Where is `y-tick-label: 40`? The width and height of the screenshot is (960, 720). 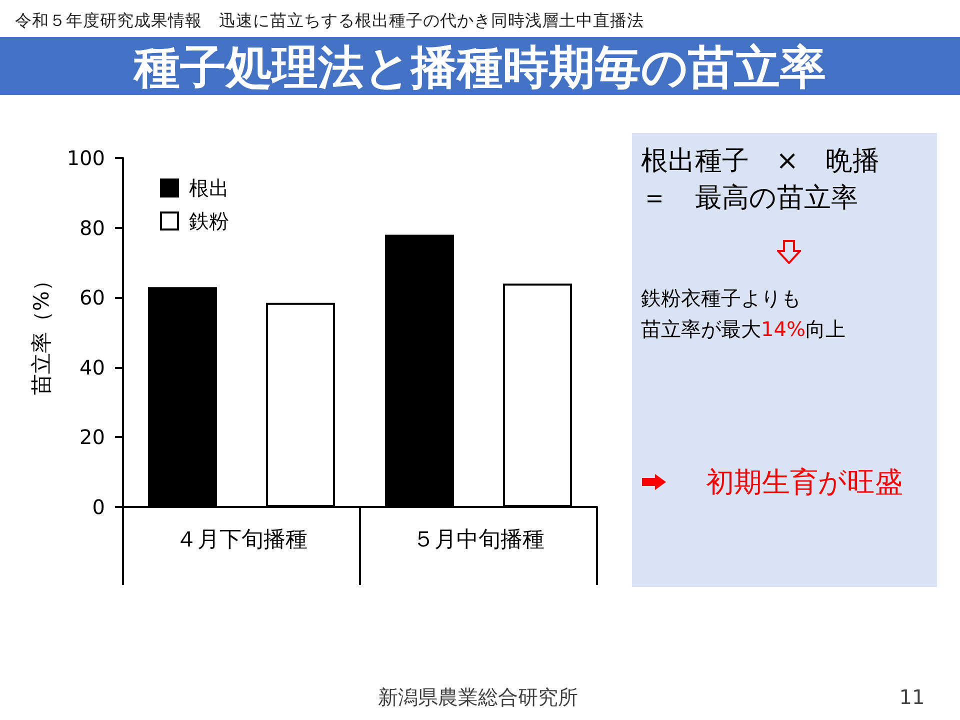 y-tick-label: 40 is located at coordinates (92, 367).